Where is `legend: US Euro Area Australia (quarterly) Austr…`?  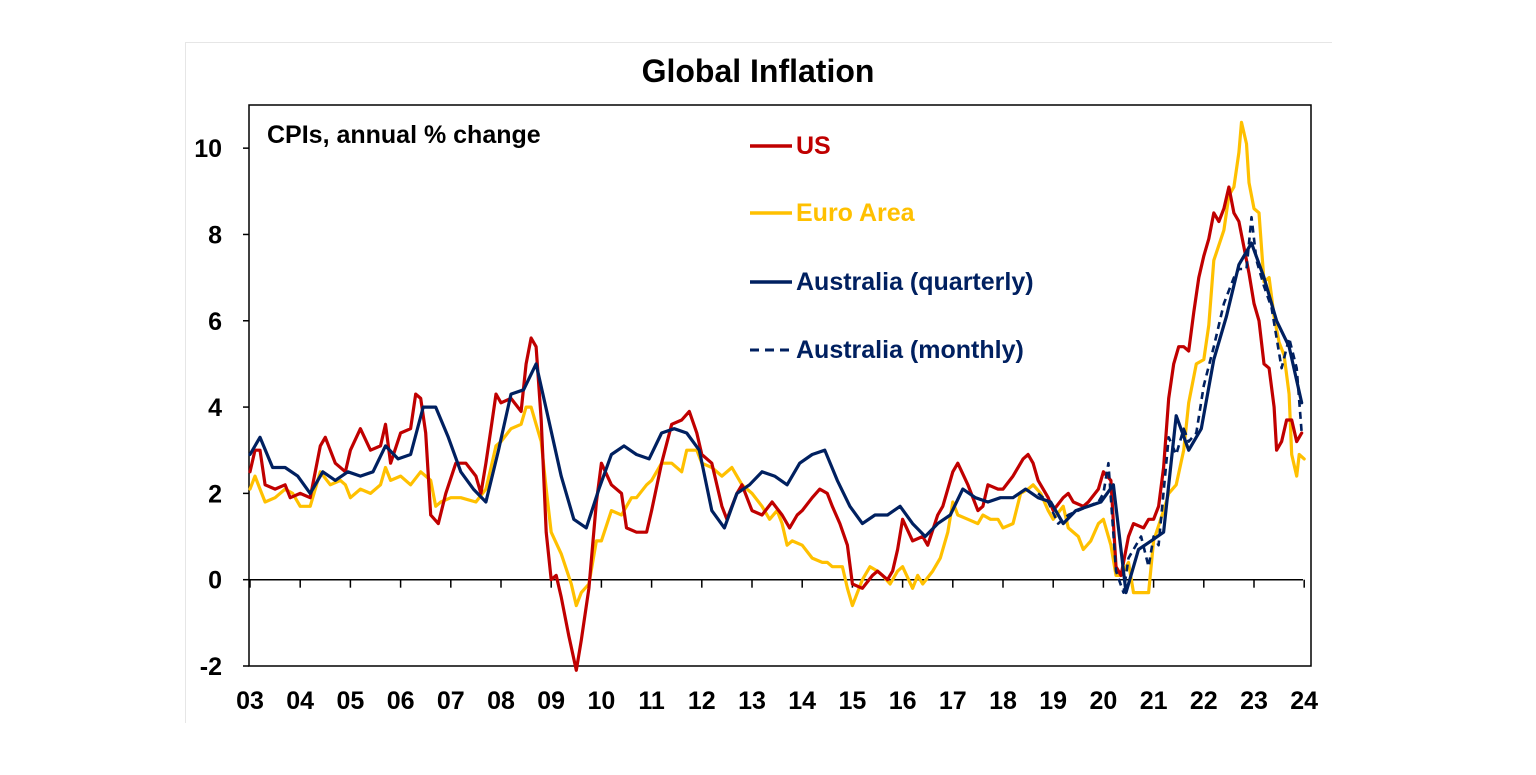 legend: US Euro Area Australia (quarterly) Austr… is located at coordinates (892, 248).